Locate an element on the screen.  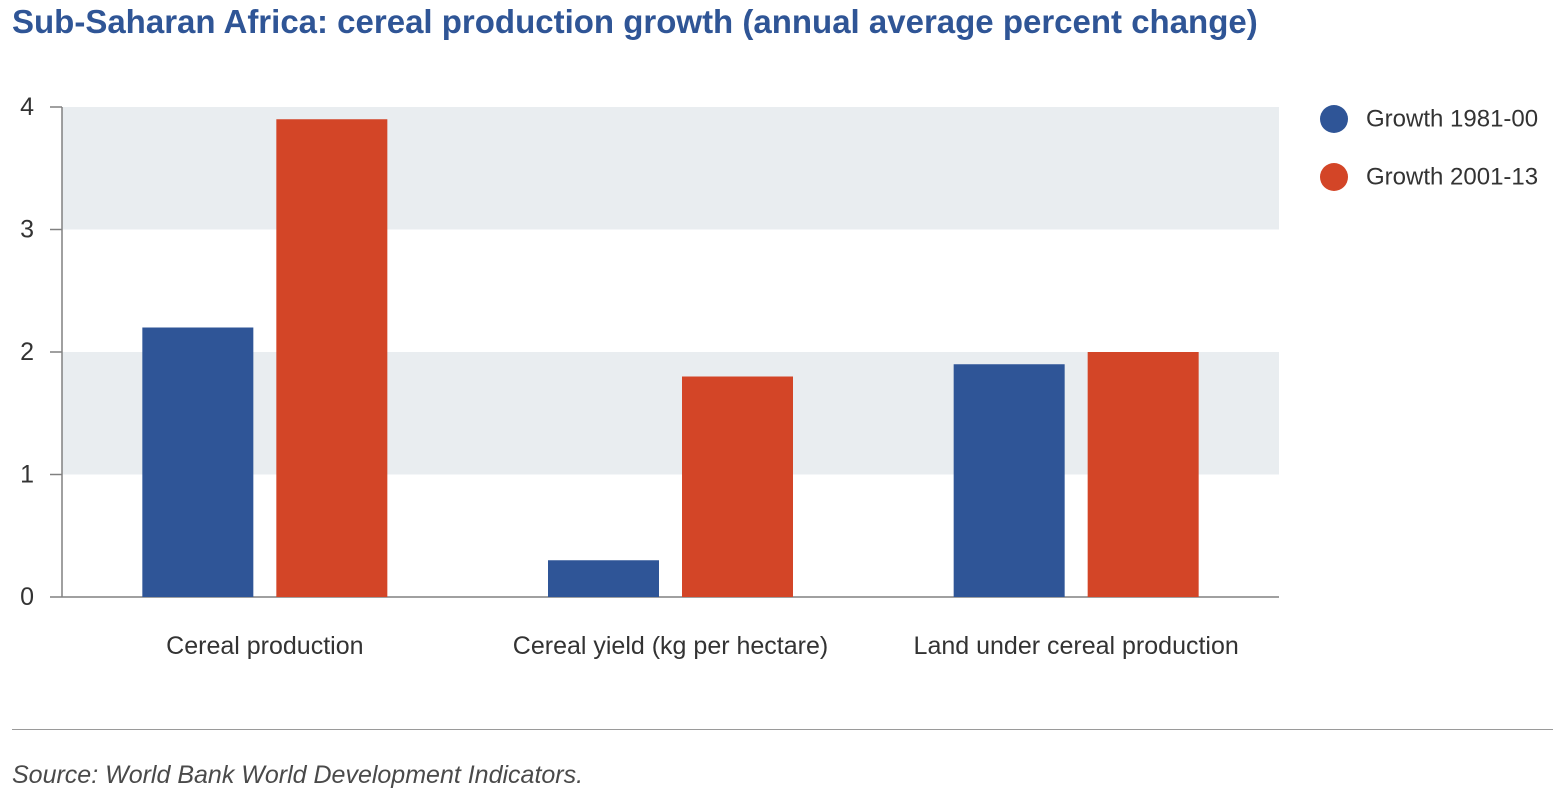
x-tick-label: Cereal production is located at coordinates (264, 646).